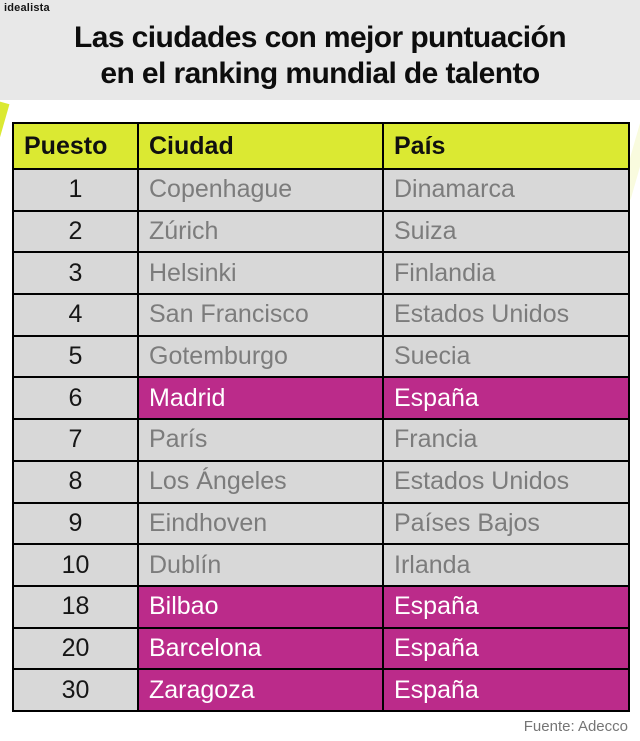 Image resolution: width=640 pixels, height=741 pixels. I want to click on column-header-puesto: Puesto, so click(76, 146).